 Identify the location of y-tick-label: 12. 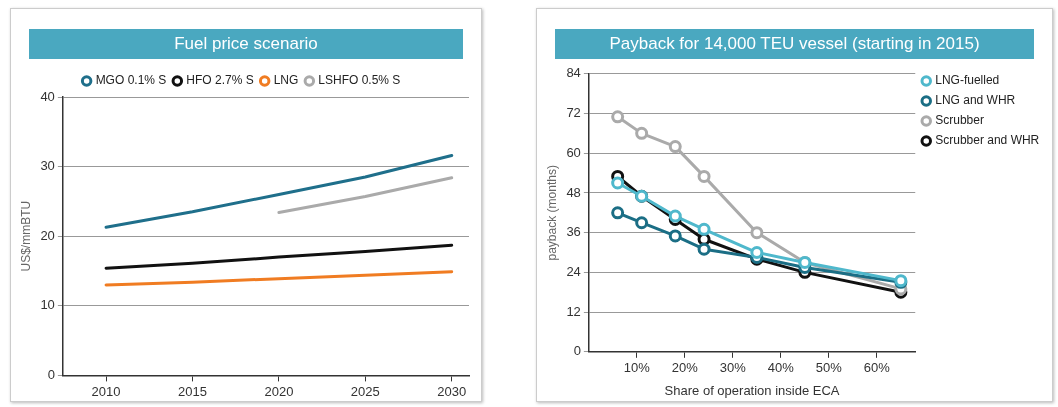
(573, 311).